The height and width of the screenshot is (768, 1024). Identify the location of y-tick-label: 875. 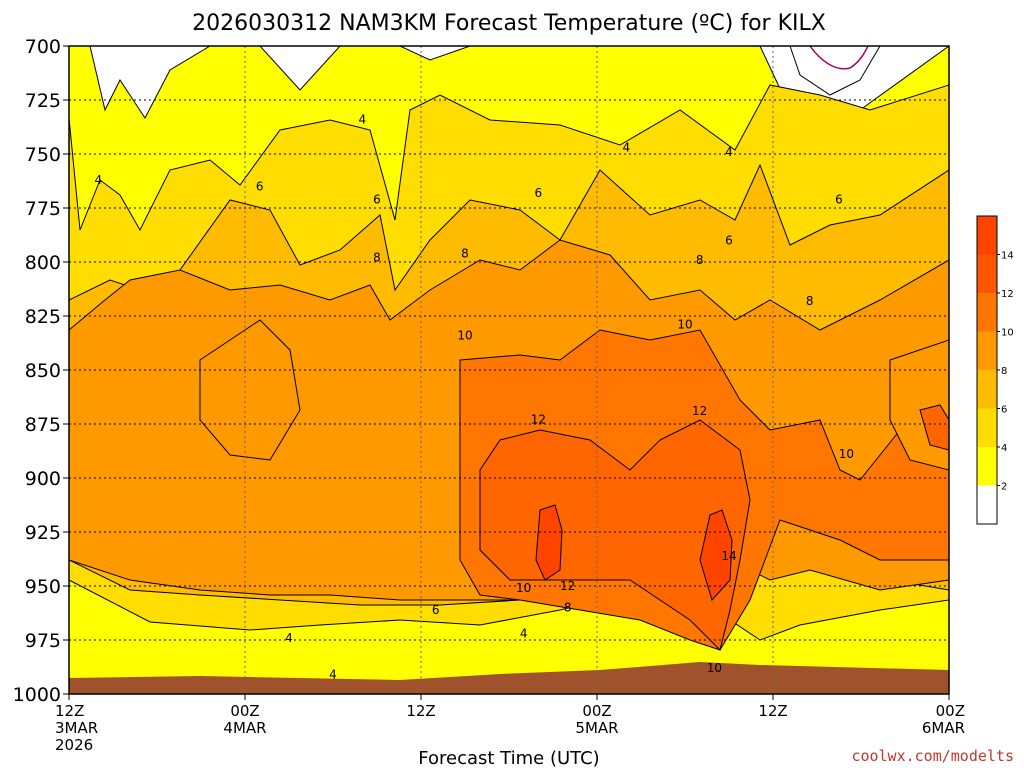
(43, 425).